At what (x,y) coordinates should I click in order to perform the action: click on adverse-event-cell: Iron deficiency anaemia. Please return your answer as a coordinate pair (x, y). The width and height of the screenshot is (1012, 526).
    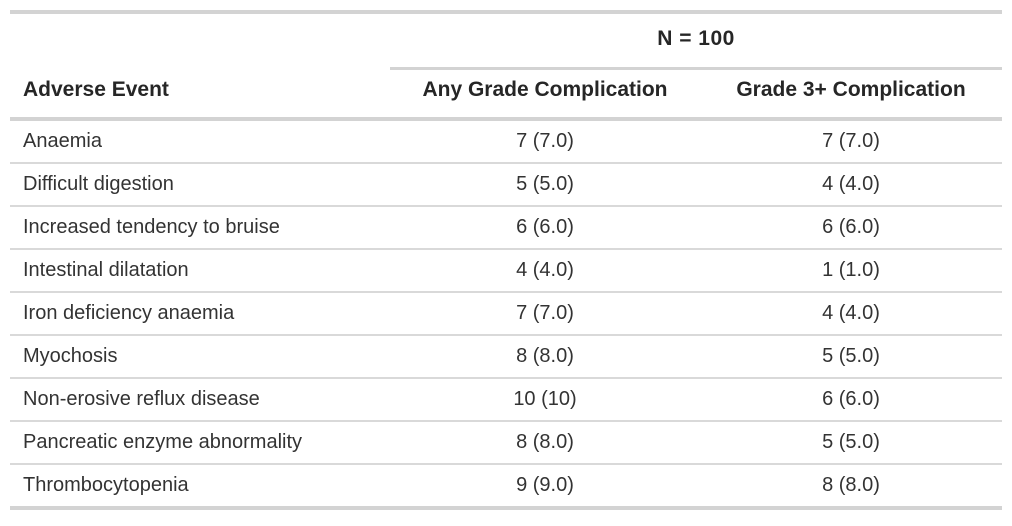
    Looking at the image, I should click on (200, 314).